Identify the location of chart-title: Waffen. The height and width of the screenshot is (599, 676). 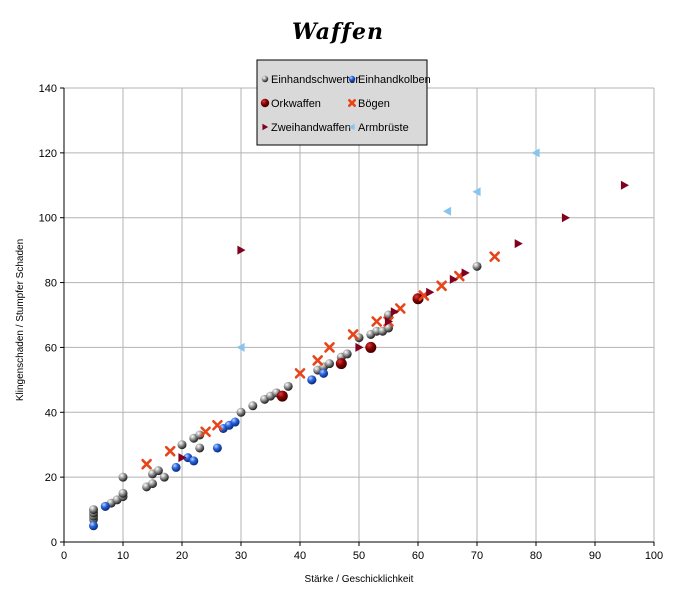
(338, 32).